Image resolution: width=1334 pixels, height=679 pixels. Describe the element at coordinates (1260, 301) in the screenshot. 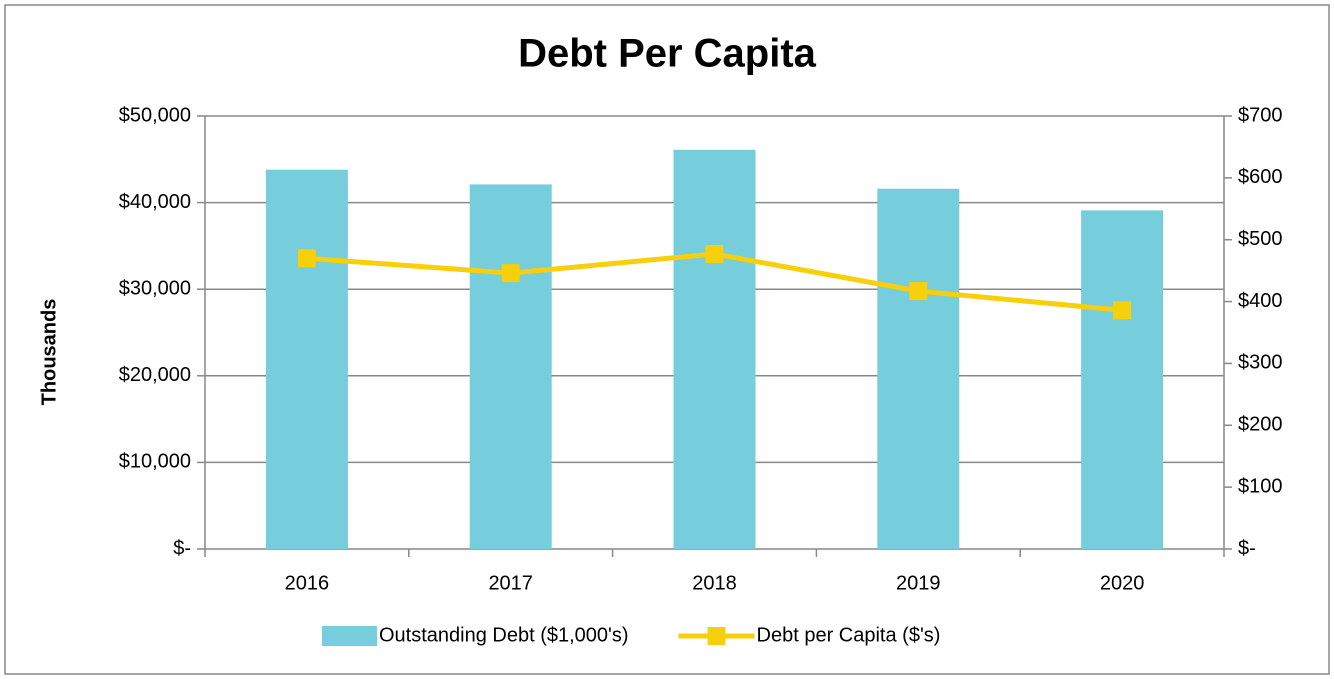

I see `y2-tick-label: $400` at that location.